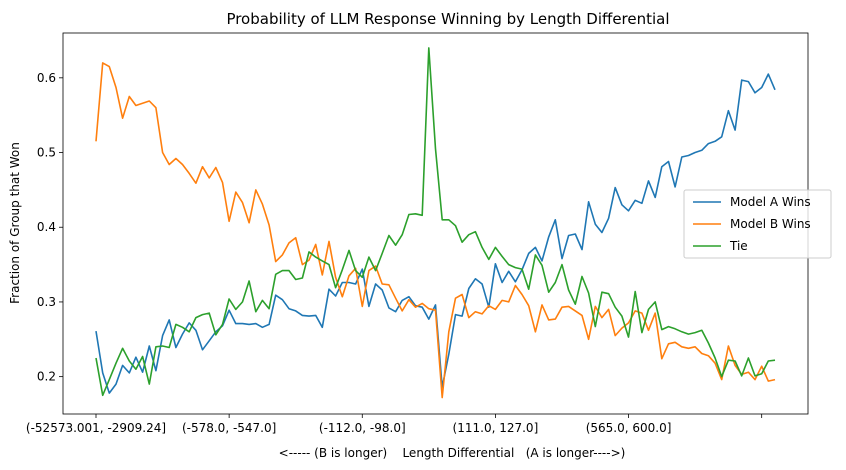 Image resolution: width=846 pixels, height=470 pixels. I want to click on x-tick-label: (111.0, 127.0], so click(496, 428).